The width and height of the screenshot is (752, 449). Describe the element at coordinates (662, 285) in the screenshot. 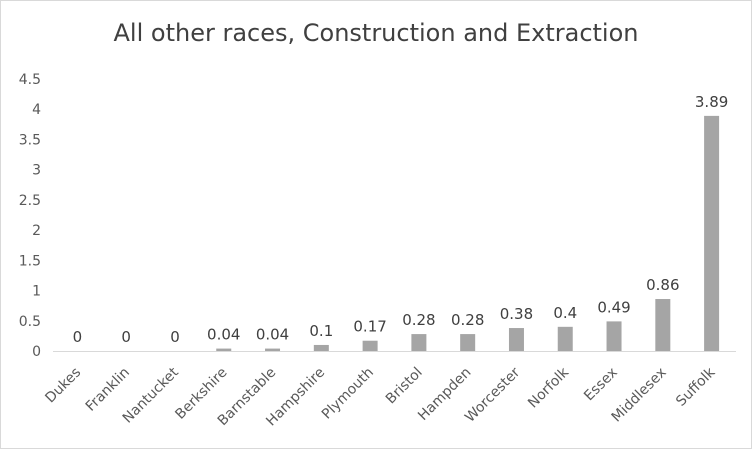

I see `data-label: 0.86` at that location.